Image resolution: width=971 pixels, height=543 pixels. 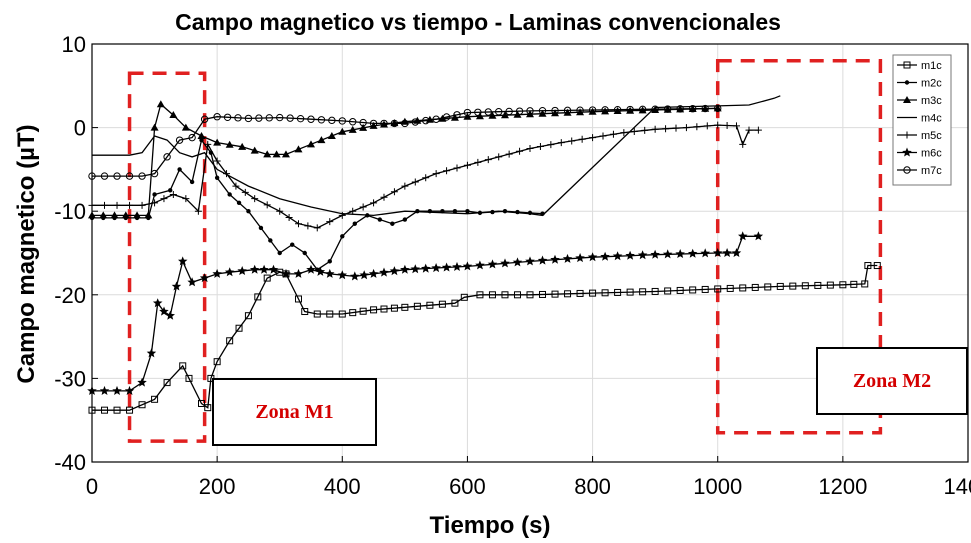 What do you see at coordinates (490, 525) in the screenshot?
I see `x-axis-label: Tiempo (s)` at bounding box center [490, 525].